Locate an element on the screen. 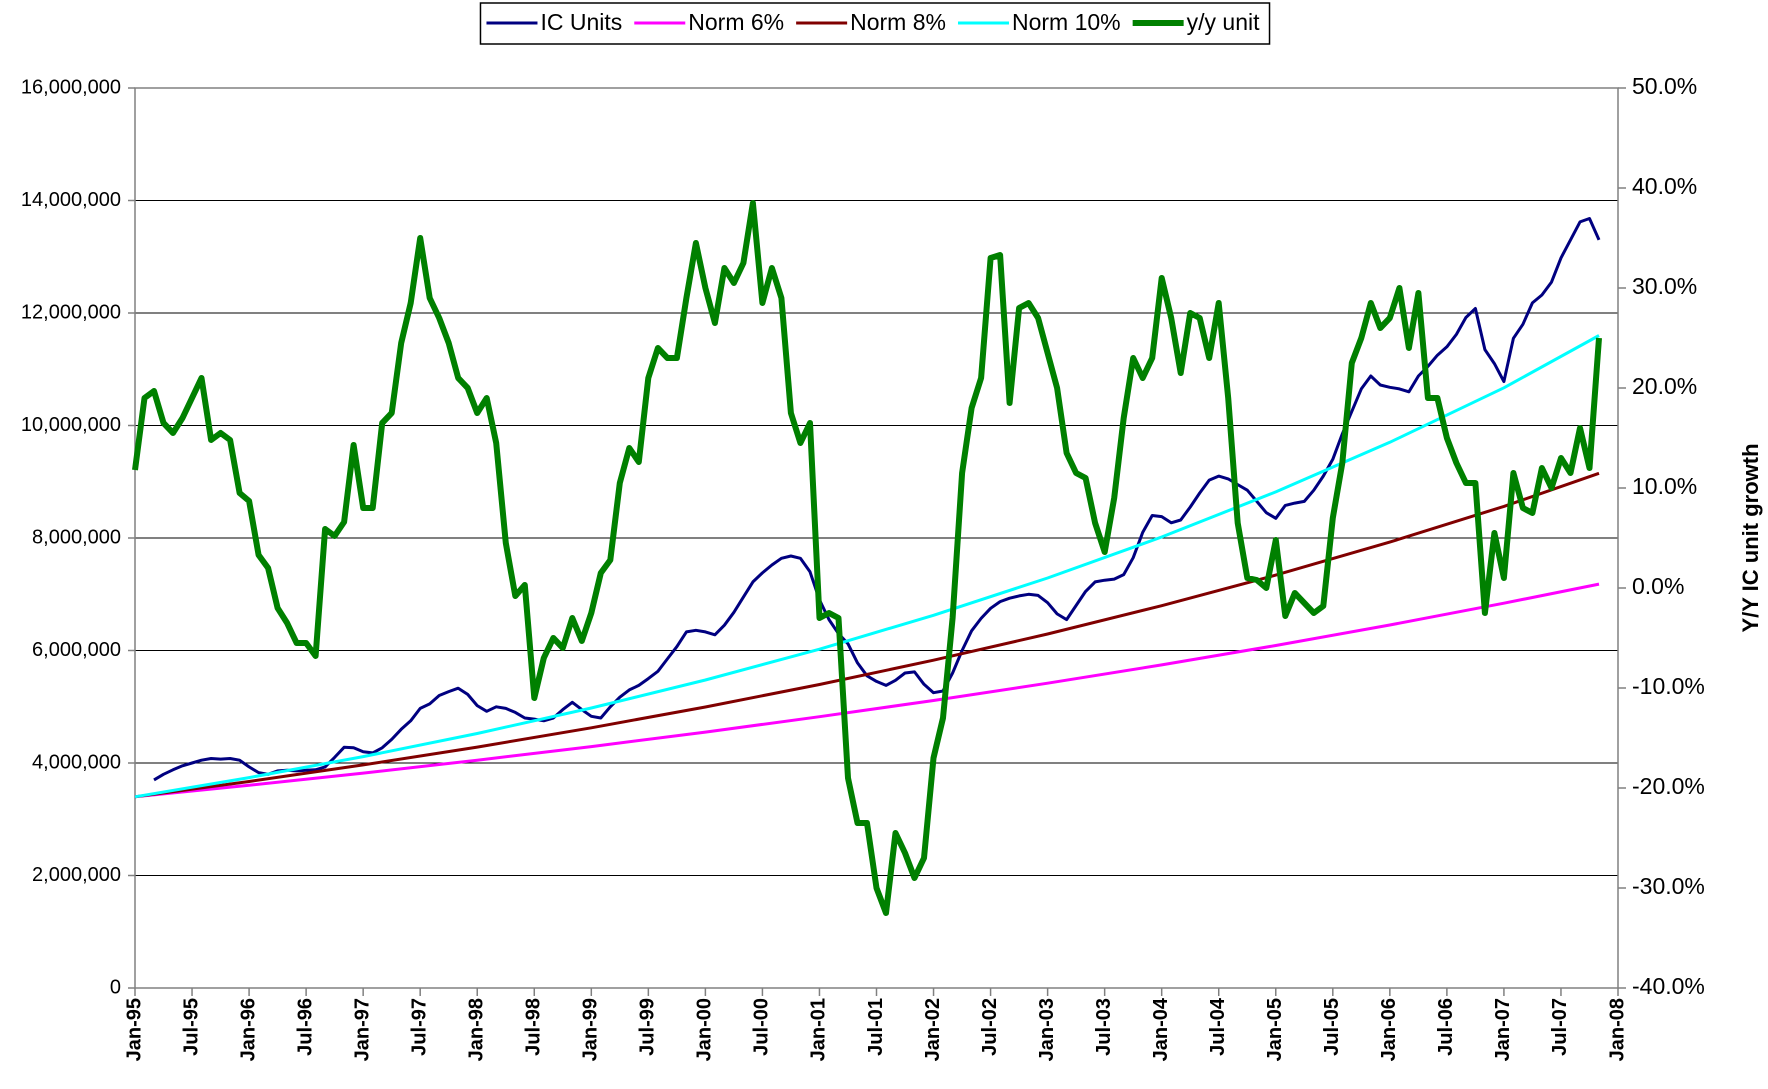 Image resolution: width=1768 pixels, height=1089 pixels. x-tick-label: Jul-96 is located at coordinates (305, 1027).